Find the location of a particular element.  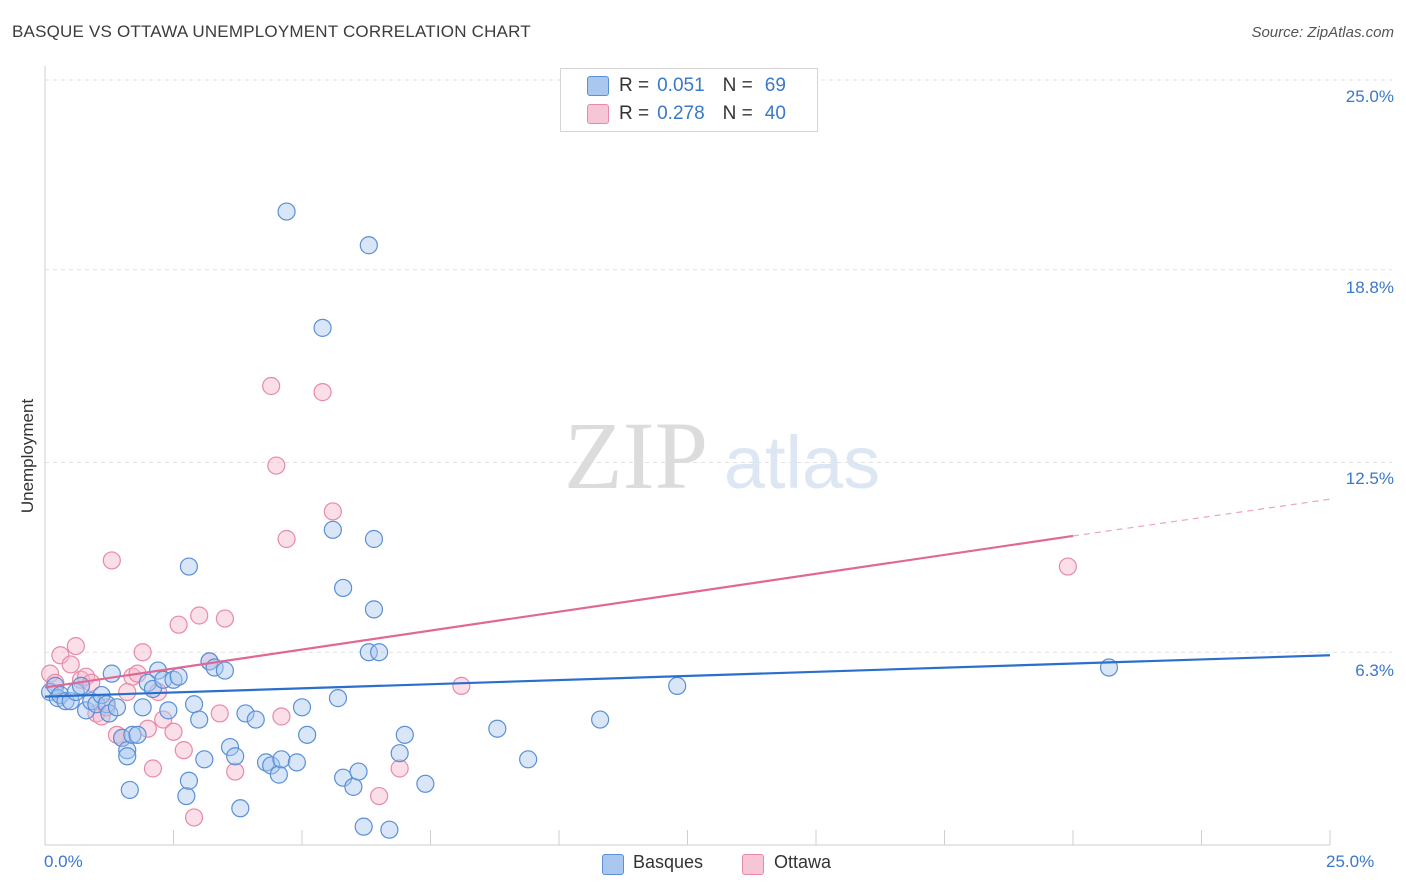

y-tick-label: 18.8% is located at coordinates (1369, 287).